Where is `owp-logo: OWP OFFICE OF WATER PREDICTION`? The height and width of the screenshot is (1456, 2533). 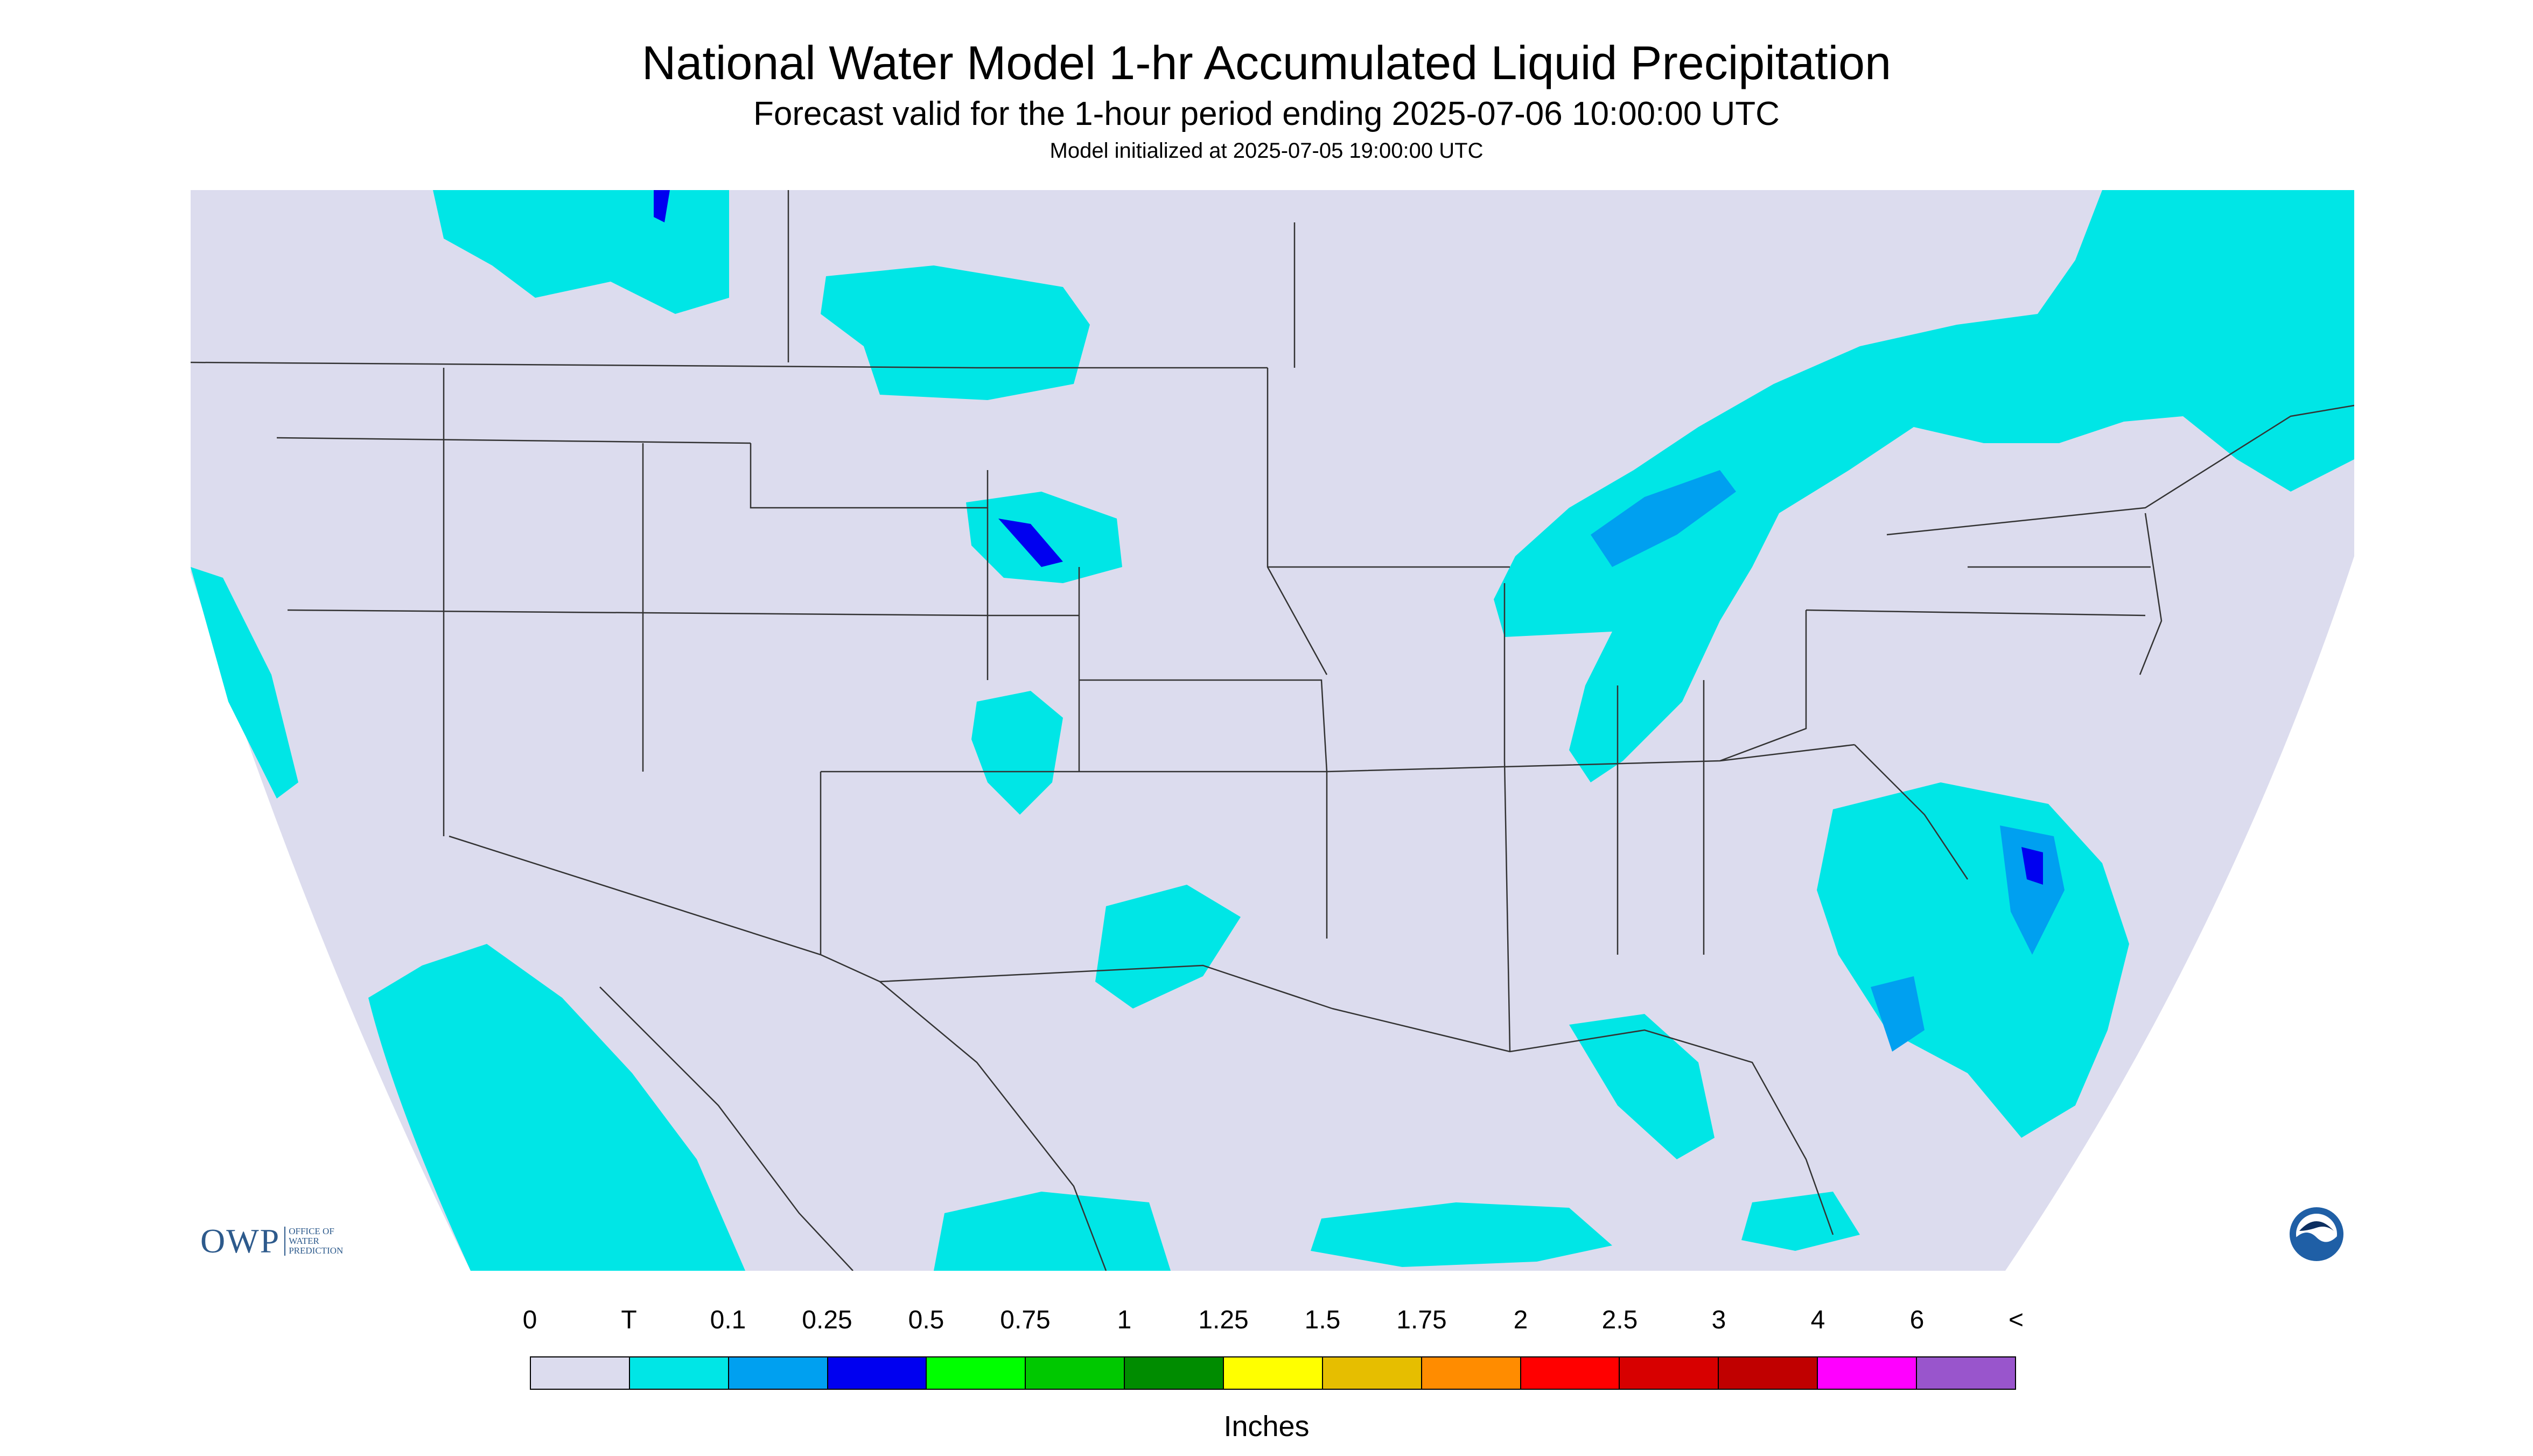 owp-logo: OWP OFFICE OF WATER PREDICTION is located at coordinates (271, 1241).